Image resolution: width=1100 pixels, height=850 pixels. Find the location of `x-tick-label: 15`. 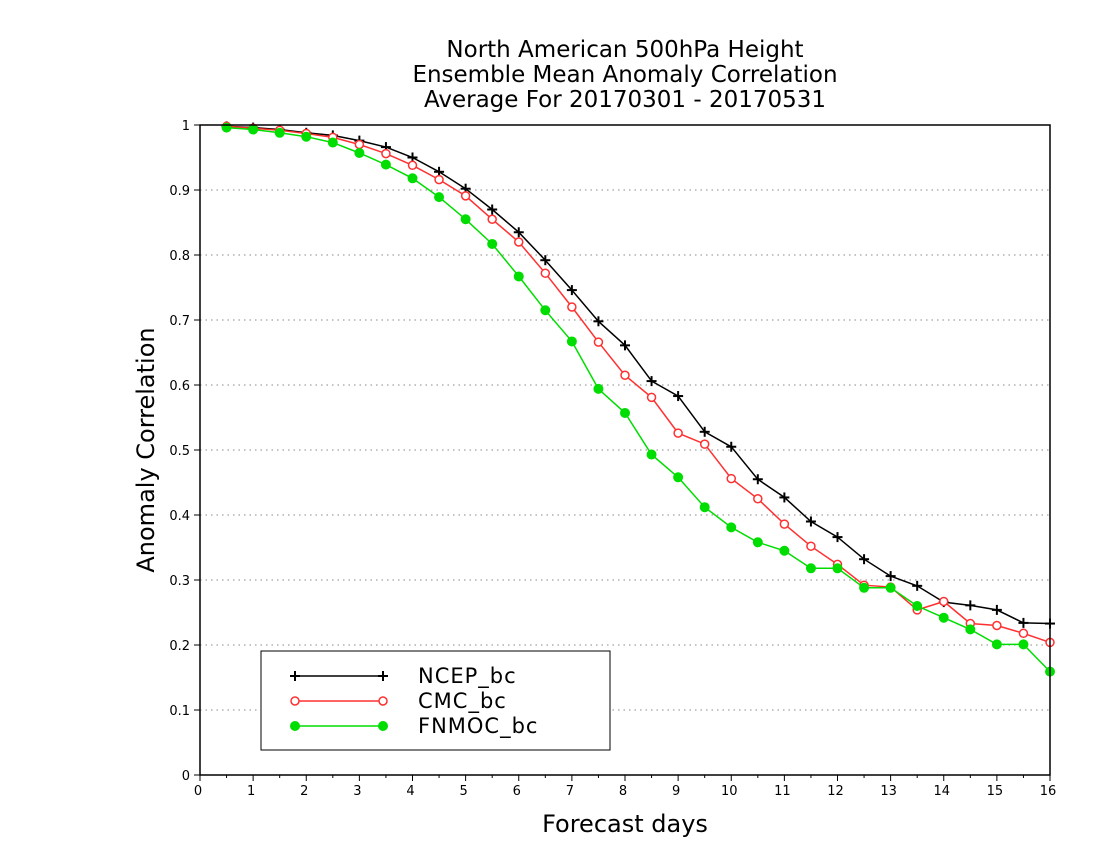

x-tick-label: 15 is located at coordinates (995, 791).